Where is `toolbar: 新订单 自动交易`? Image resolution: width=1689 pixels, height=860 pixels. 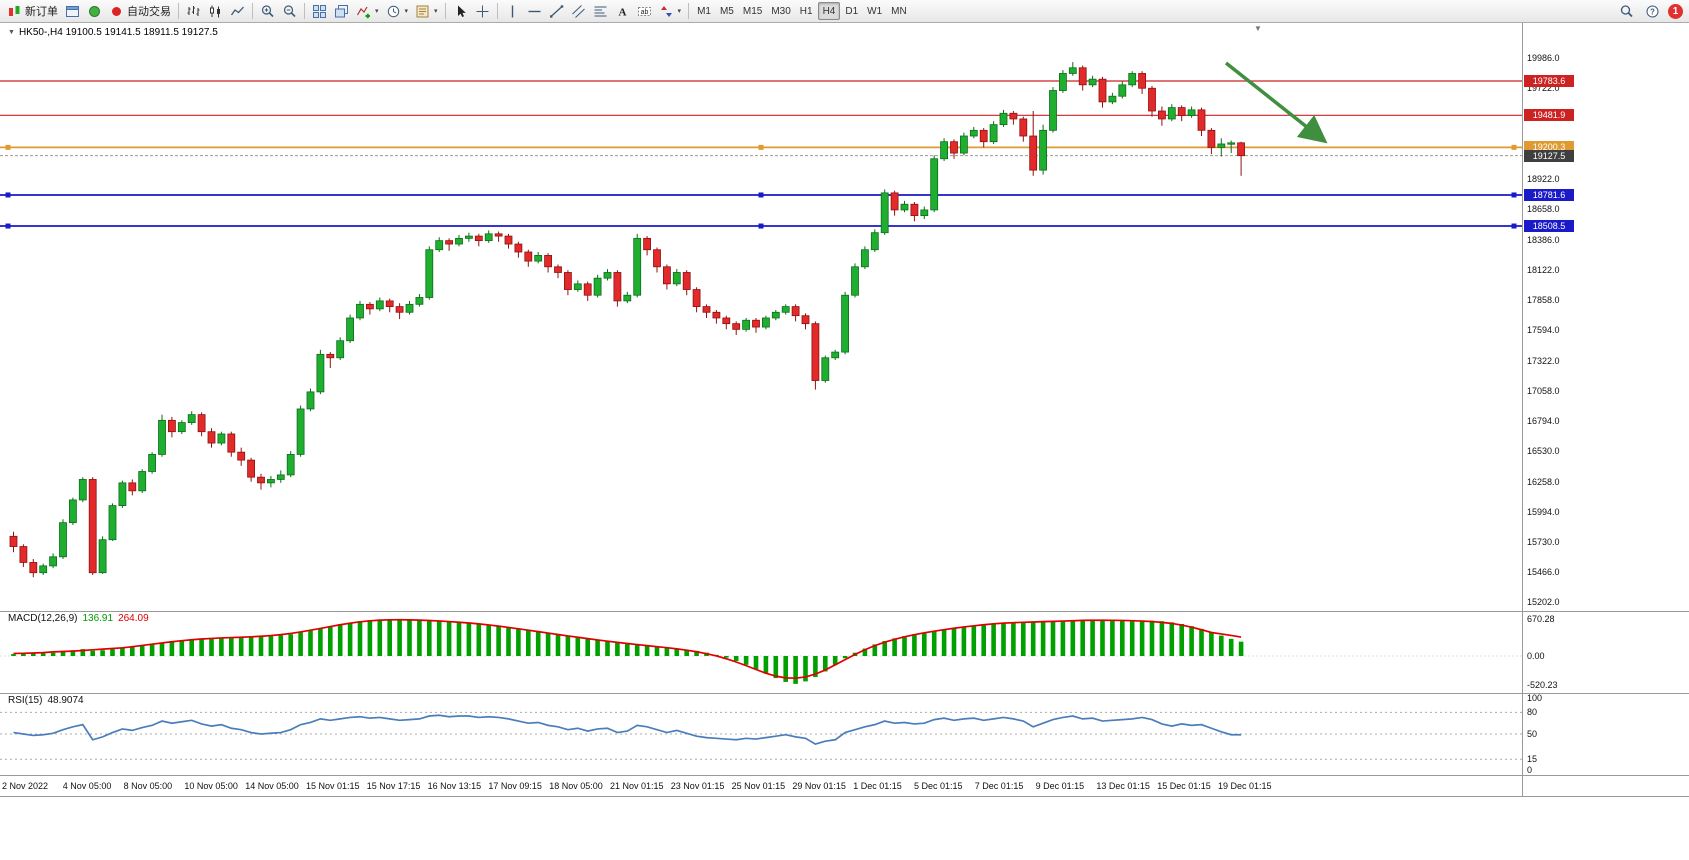 toolbar: 新订单 自动交易 is located at coordinates (844, 11).